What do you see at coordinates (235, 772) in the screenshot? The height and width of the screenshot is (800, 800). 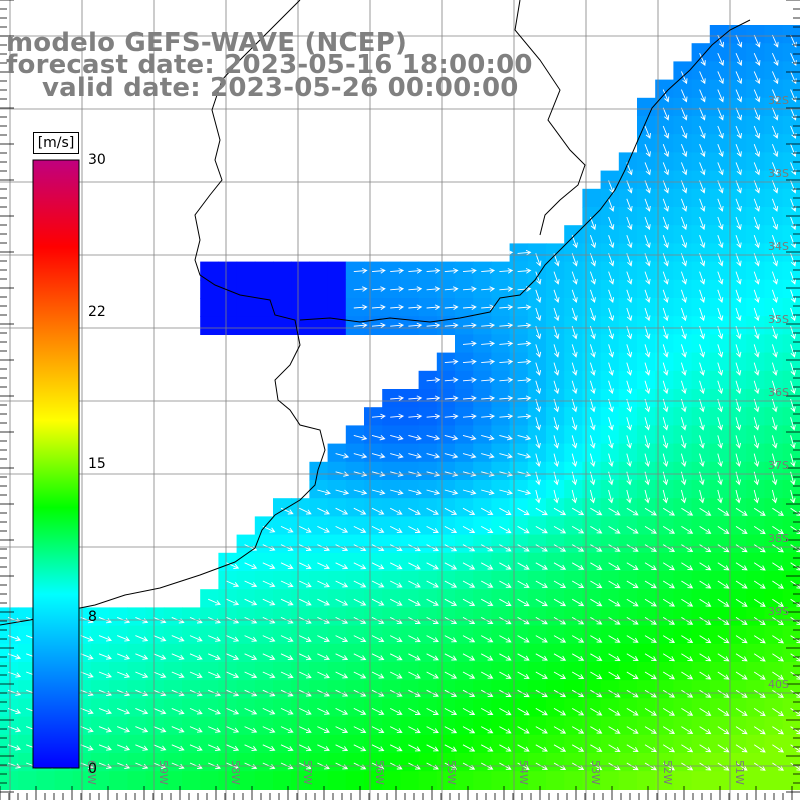 I see `longitude-label: 58W` at bounding box center [235, 772].